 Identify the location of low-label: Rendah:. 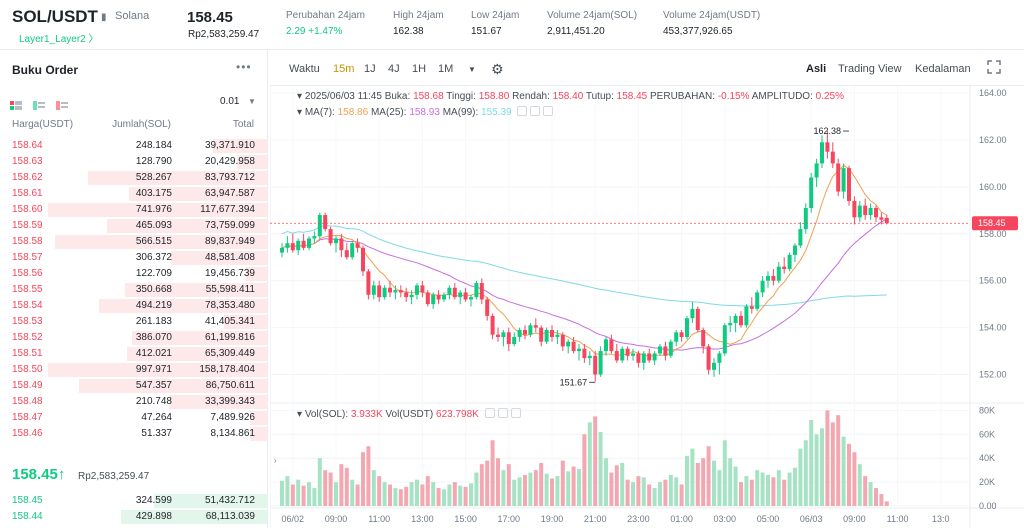
(531, 96).